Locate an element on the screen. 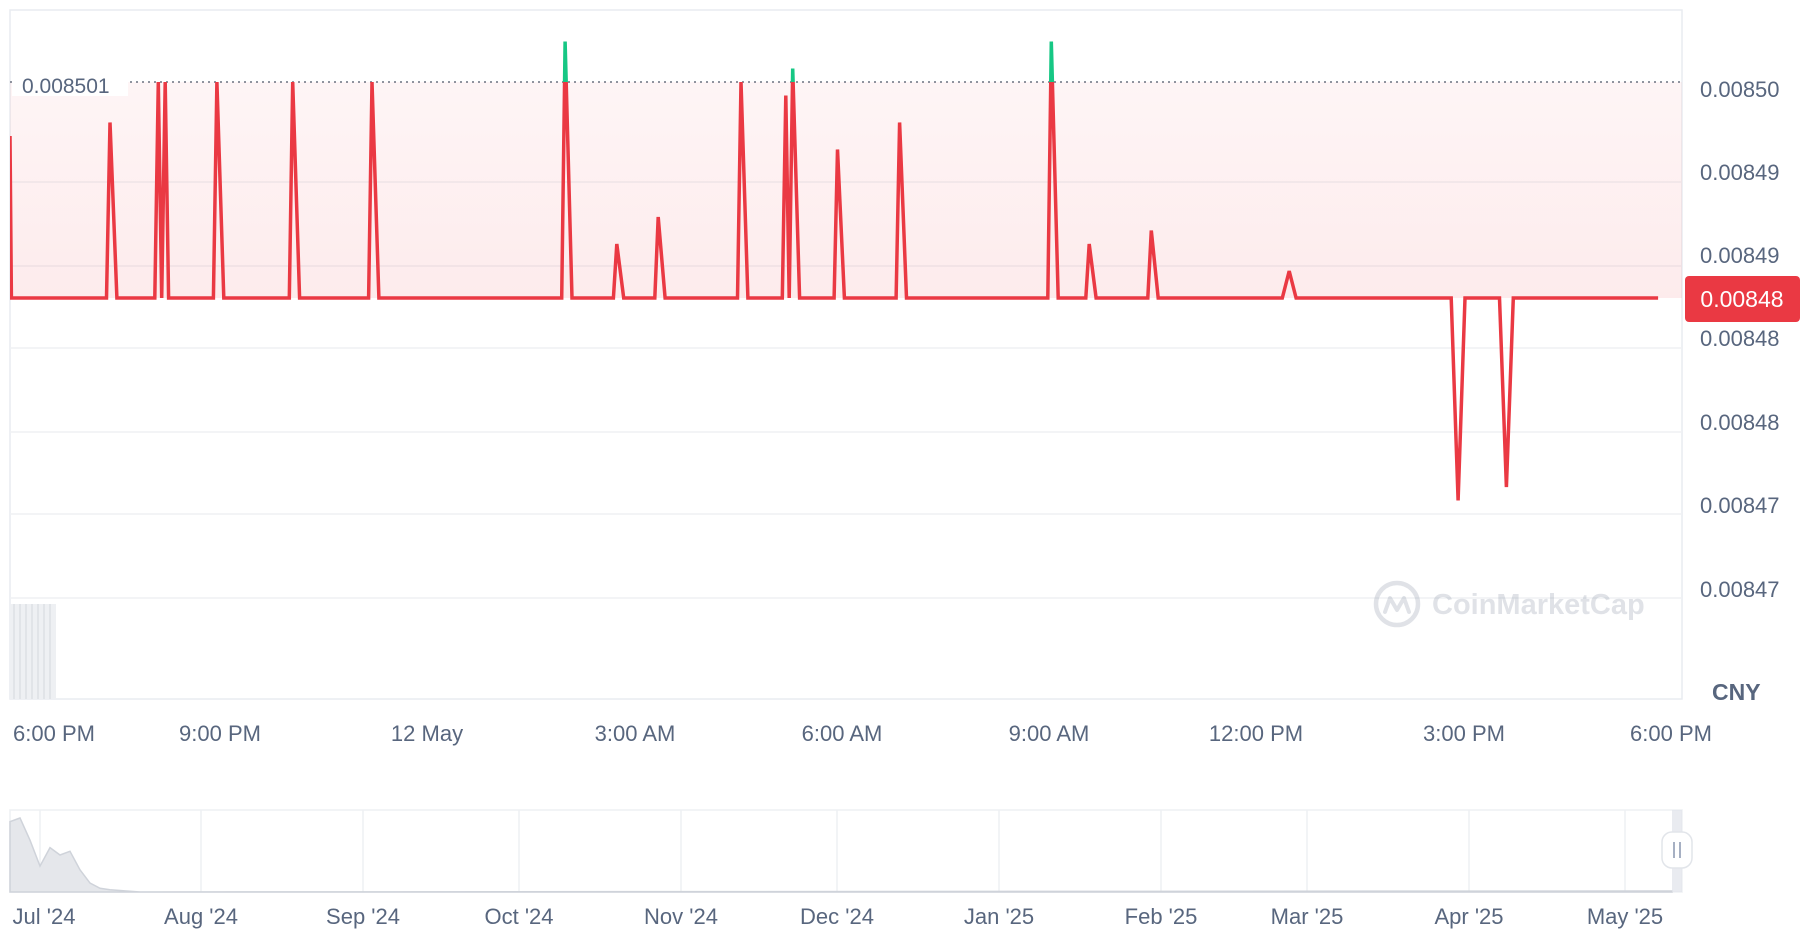 Image resolution: width=1806 pixels, height=945 pixels. navigator-handle is located at coordinates (1677, 850).